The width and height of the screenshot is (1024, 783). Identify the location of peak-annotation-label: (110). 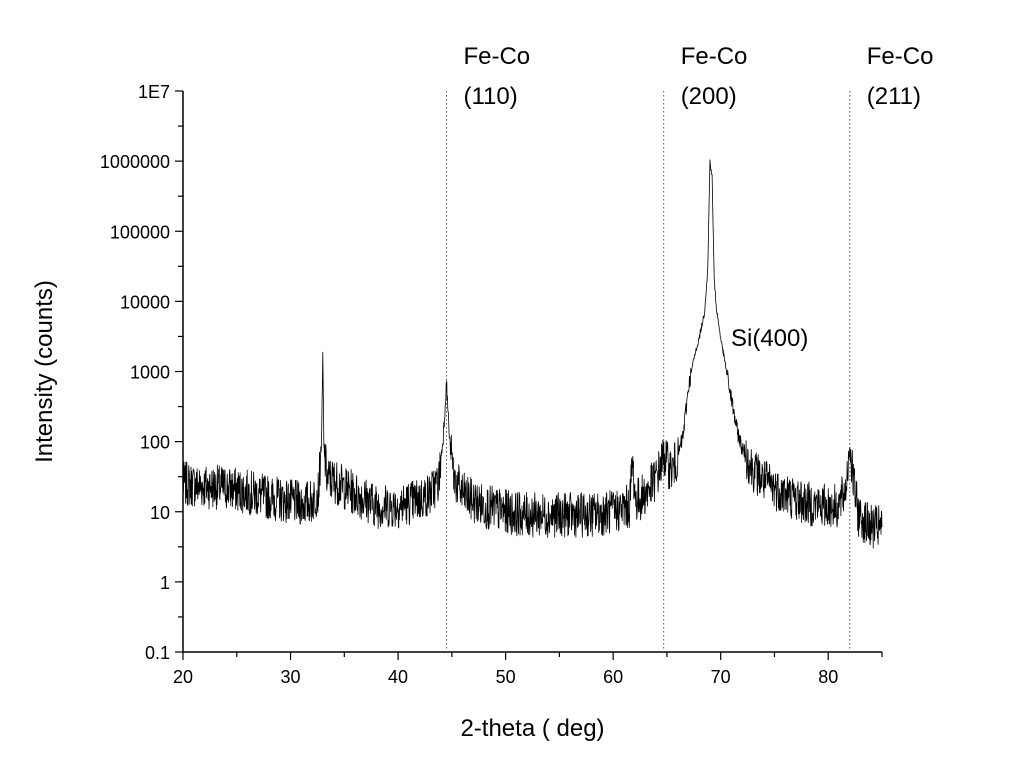
(490, 96).